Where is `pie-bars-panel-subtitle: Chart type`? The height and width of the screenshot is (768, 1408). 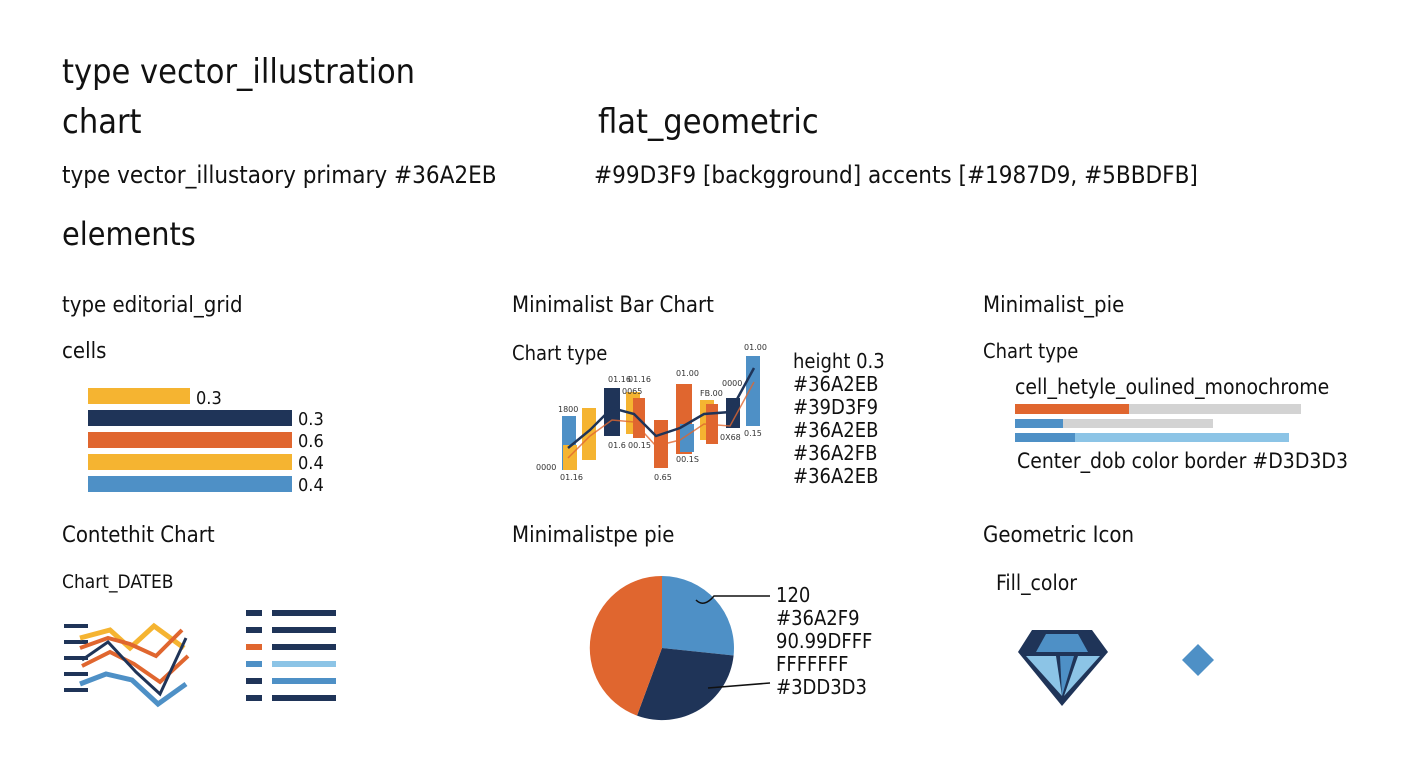 pie-bars-panel-subtitle: Chart type is located at coordinates (1031, 351).